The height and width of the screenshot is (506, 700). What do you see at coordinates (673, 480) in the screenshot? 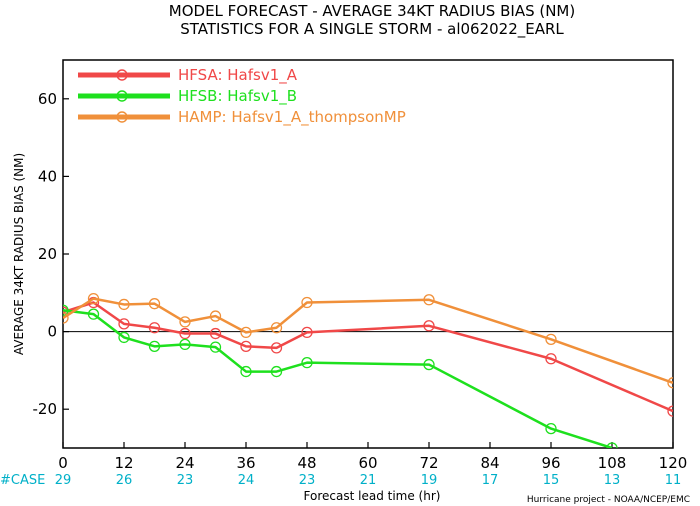
I see `case-count: 11` at bounding box center [673, 480].